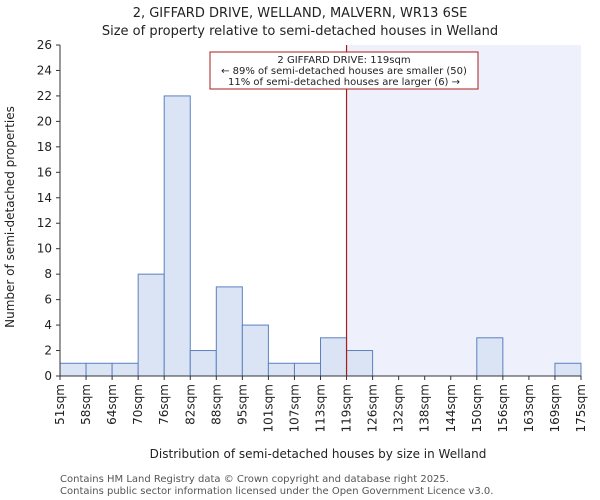 This screenshot has width=600, height=500. I want to click on bar-107sqm, so click(307, 369).